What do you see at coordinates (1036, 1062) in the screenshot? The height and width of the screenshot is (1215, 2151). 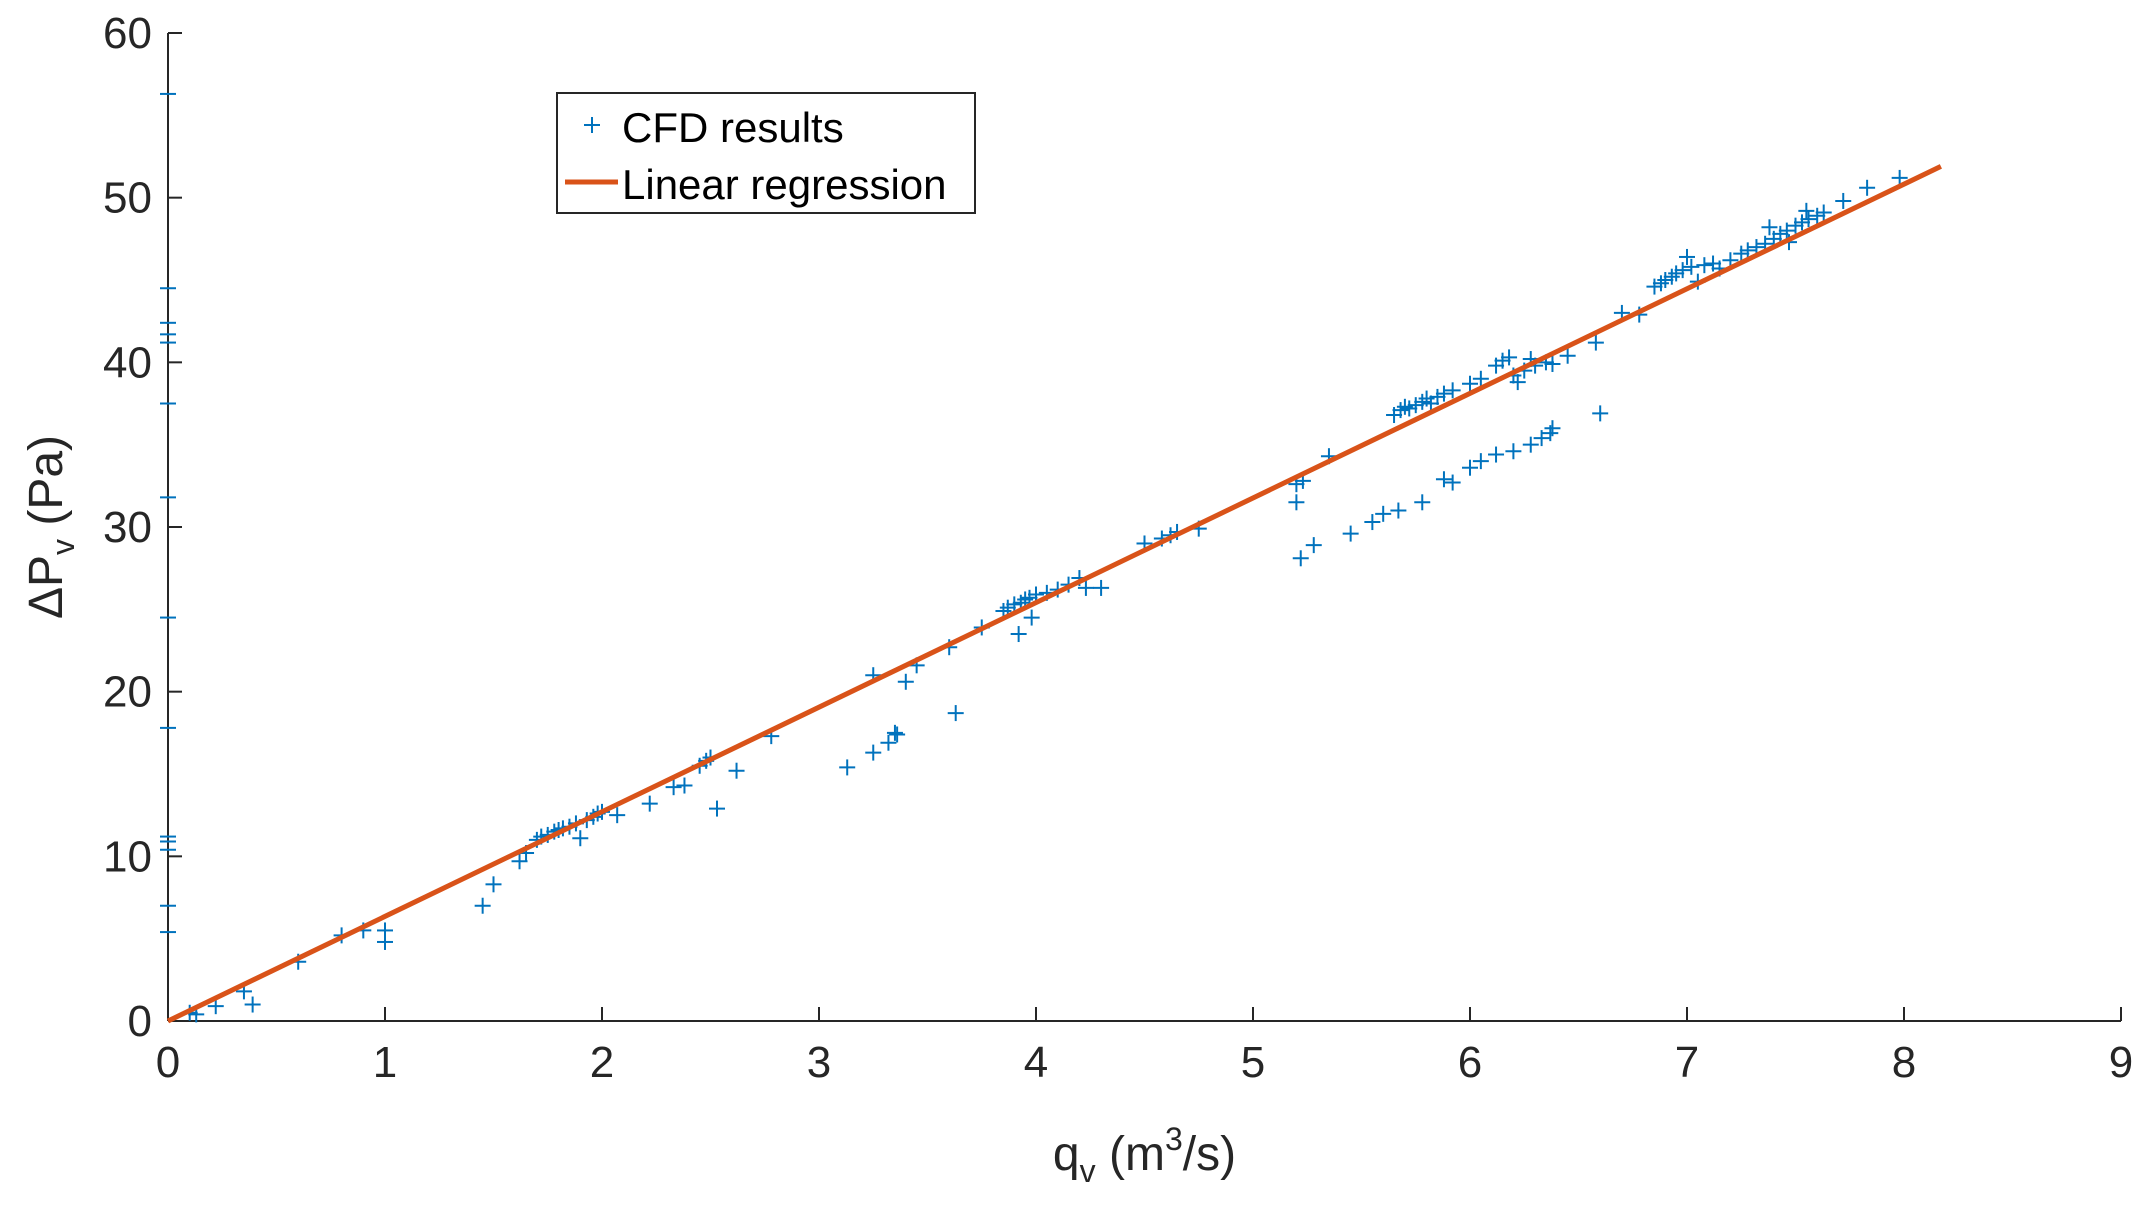 I see `x-tick-label: 4` at bounding box center [1036, 1062].